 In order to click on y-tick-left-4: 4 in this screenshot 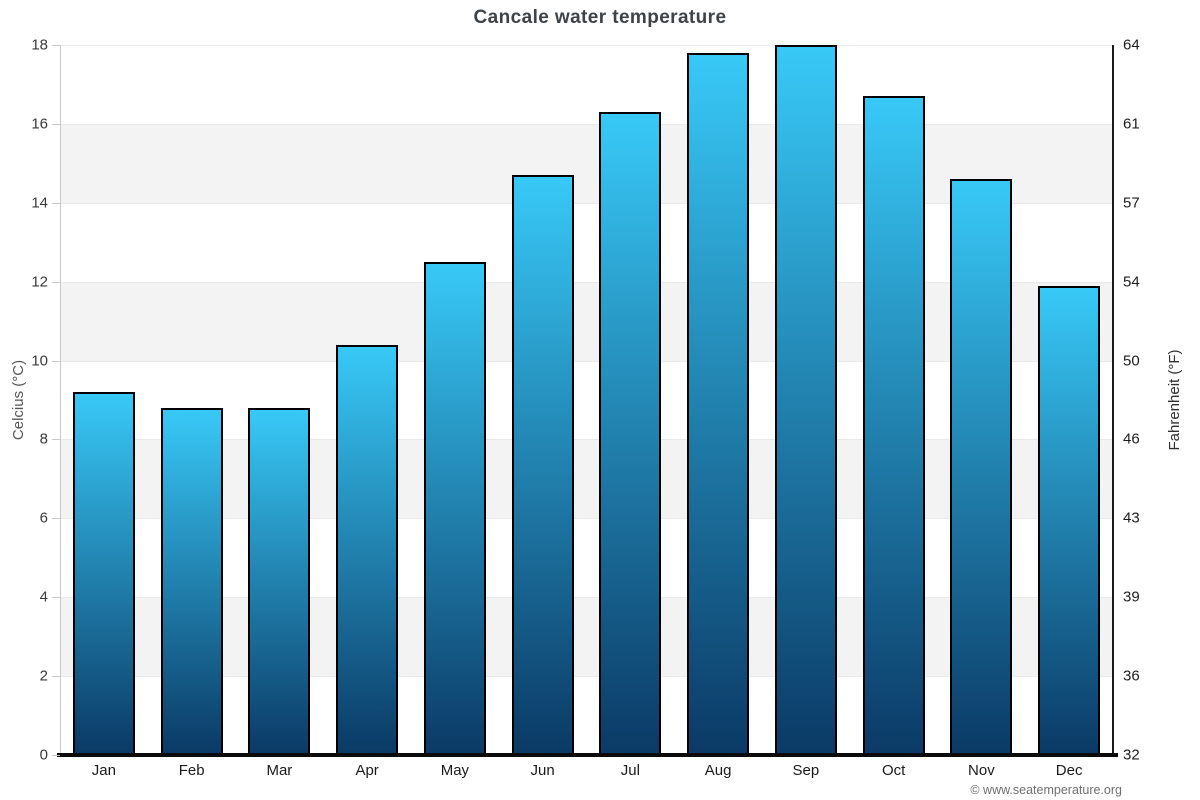, I will do `click(43, 597)`.